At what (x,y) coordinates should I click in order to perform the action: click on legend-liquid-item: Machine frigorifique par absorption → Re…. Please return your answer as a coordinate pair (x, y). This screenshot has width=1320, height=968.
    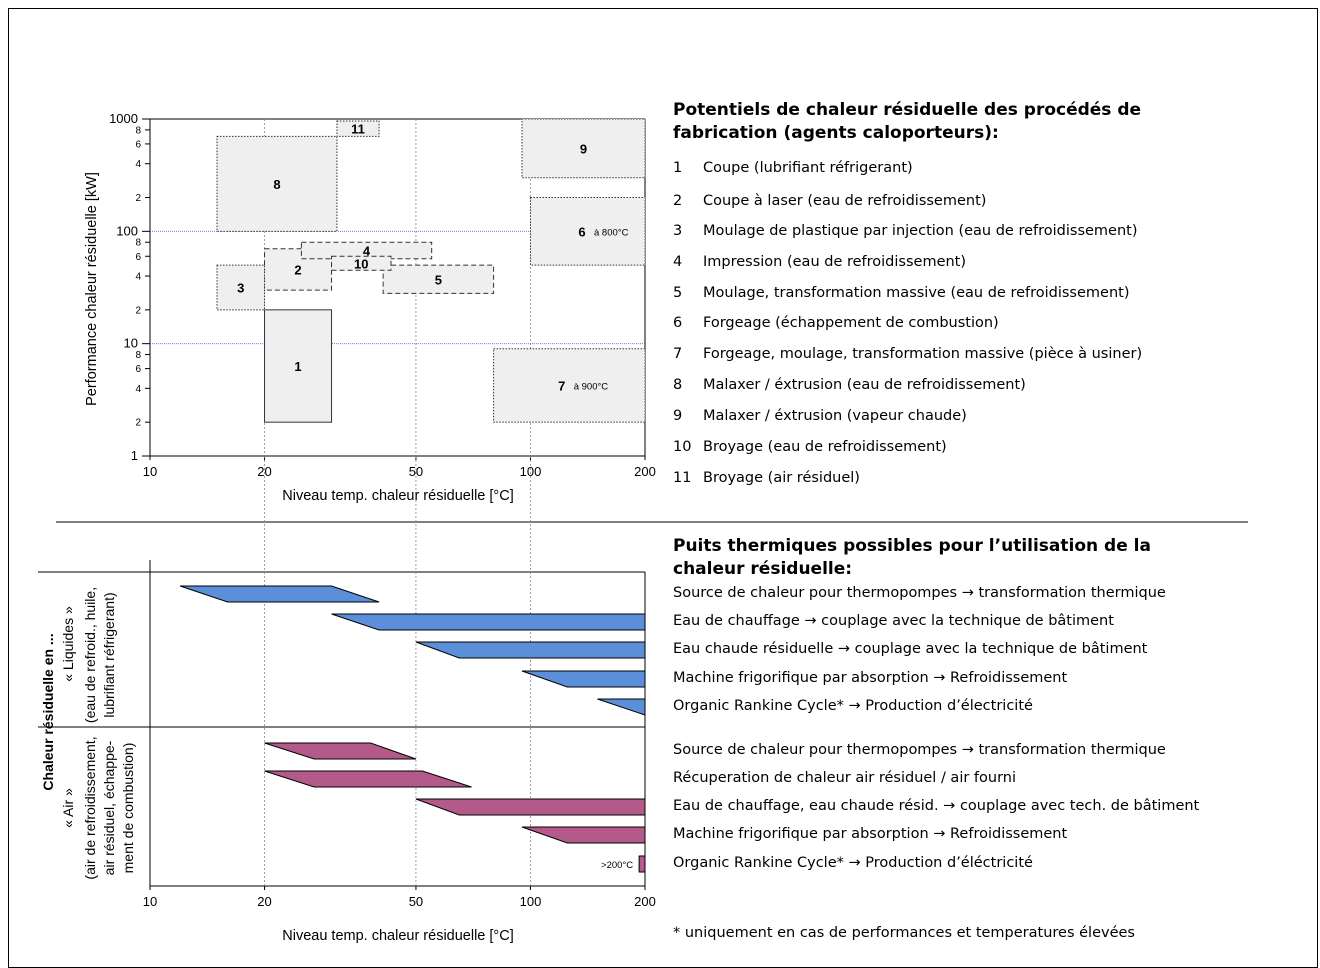
    Looking at the image, I should click on (870, 678).